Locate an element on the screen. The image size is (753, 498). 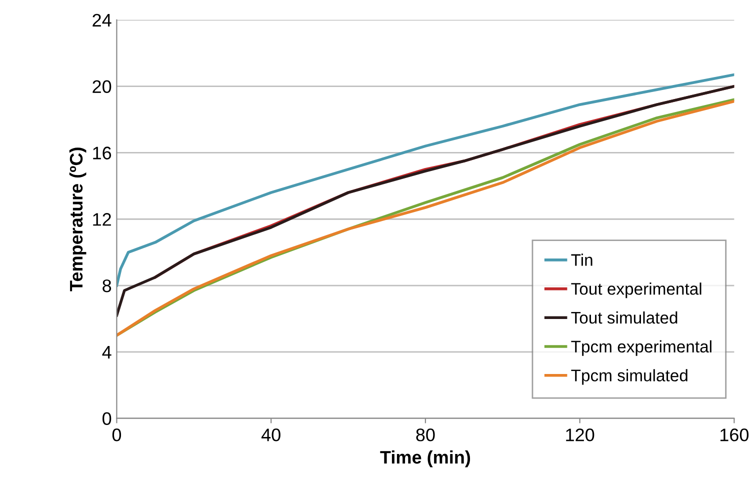
x-tick-label: 80 is located at coordinates (425, 435).